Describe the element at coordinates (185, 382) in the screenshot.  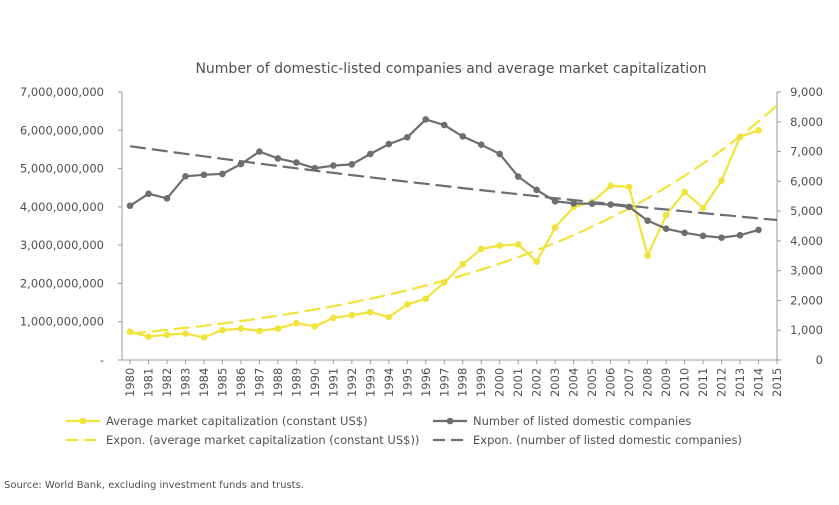
I see `x-tick-label: 1983` at that location.